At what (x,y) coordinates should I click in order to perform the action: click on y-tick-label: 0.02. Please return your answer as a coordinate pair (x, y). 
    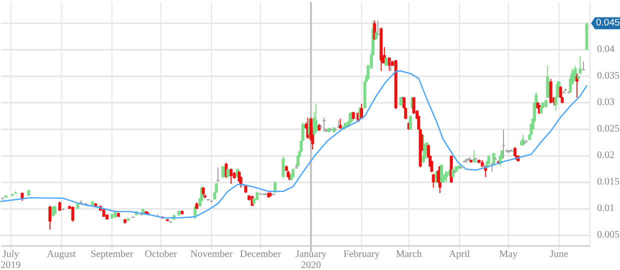
    Looking at the image, I should click on (605, 156).